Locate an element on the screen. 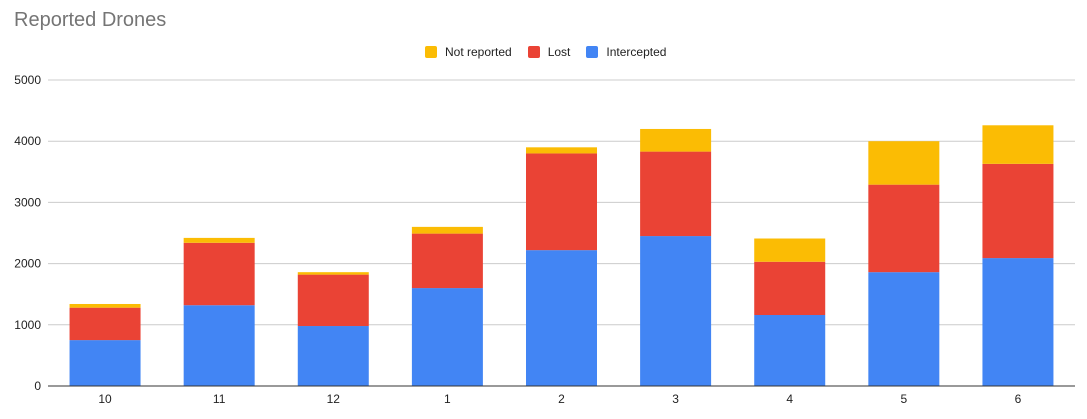  legend-label-not-reported: Not reported is located at coordinates (478, 52).